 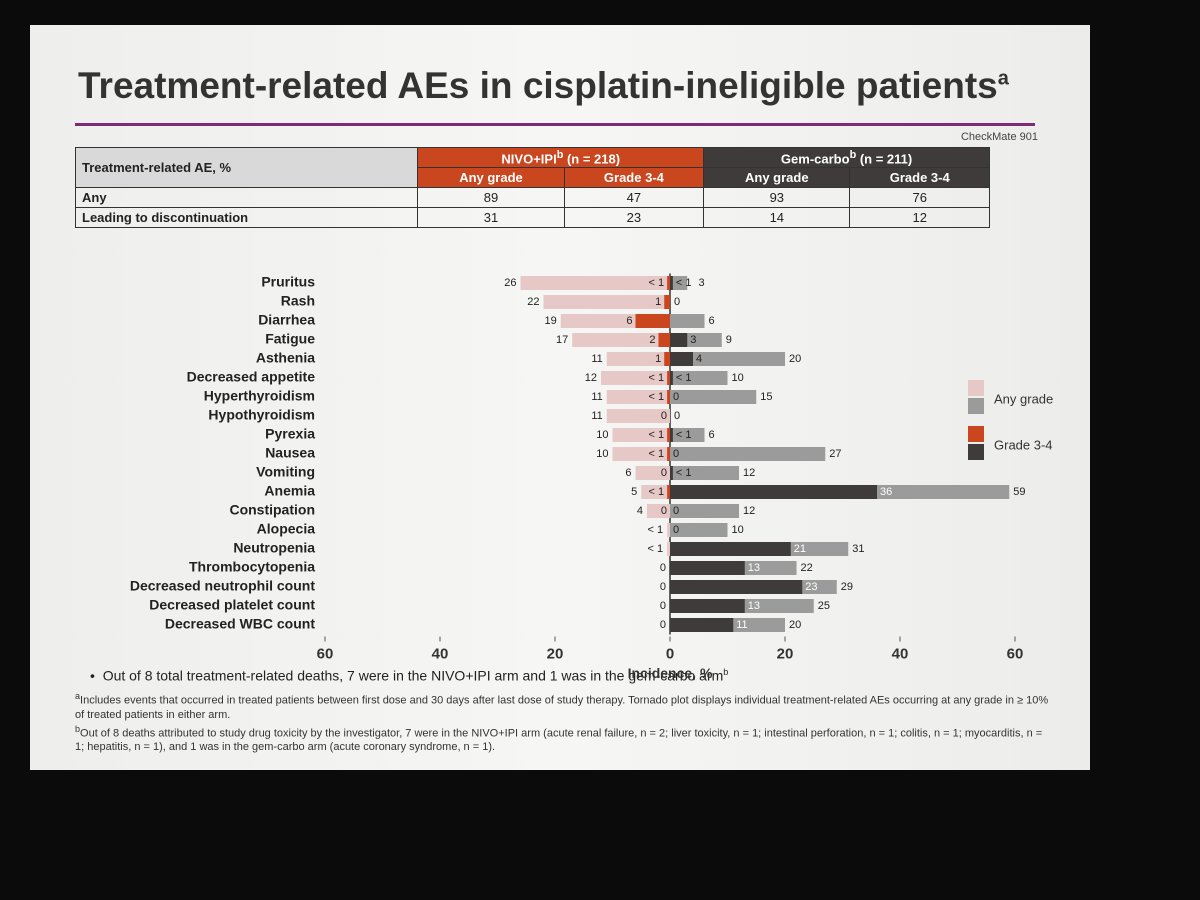 I want to click on title-note: a, so click(x=1003, y=78).